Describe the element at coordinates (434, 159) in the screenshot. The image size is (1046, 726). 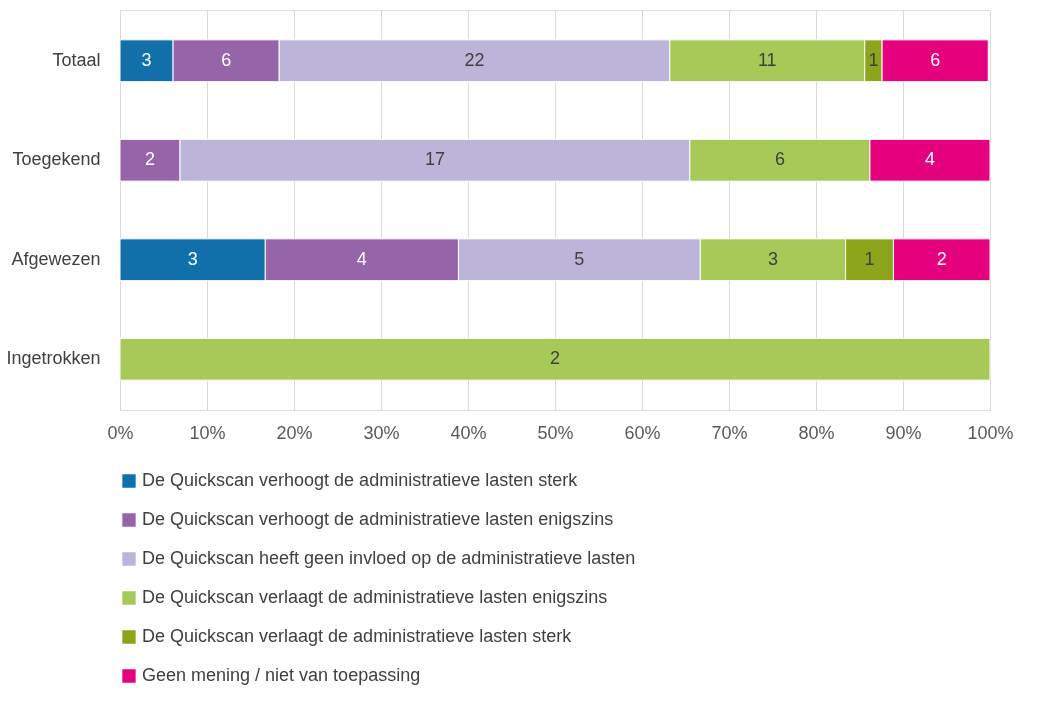
I see `annotation: 17` at that location.